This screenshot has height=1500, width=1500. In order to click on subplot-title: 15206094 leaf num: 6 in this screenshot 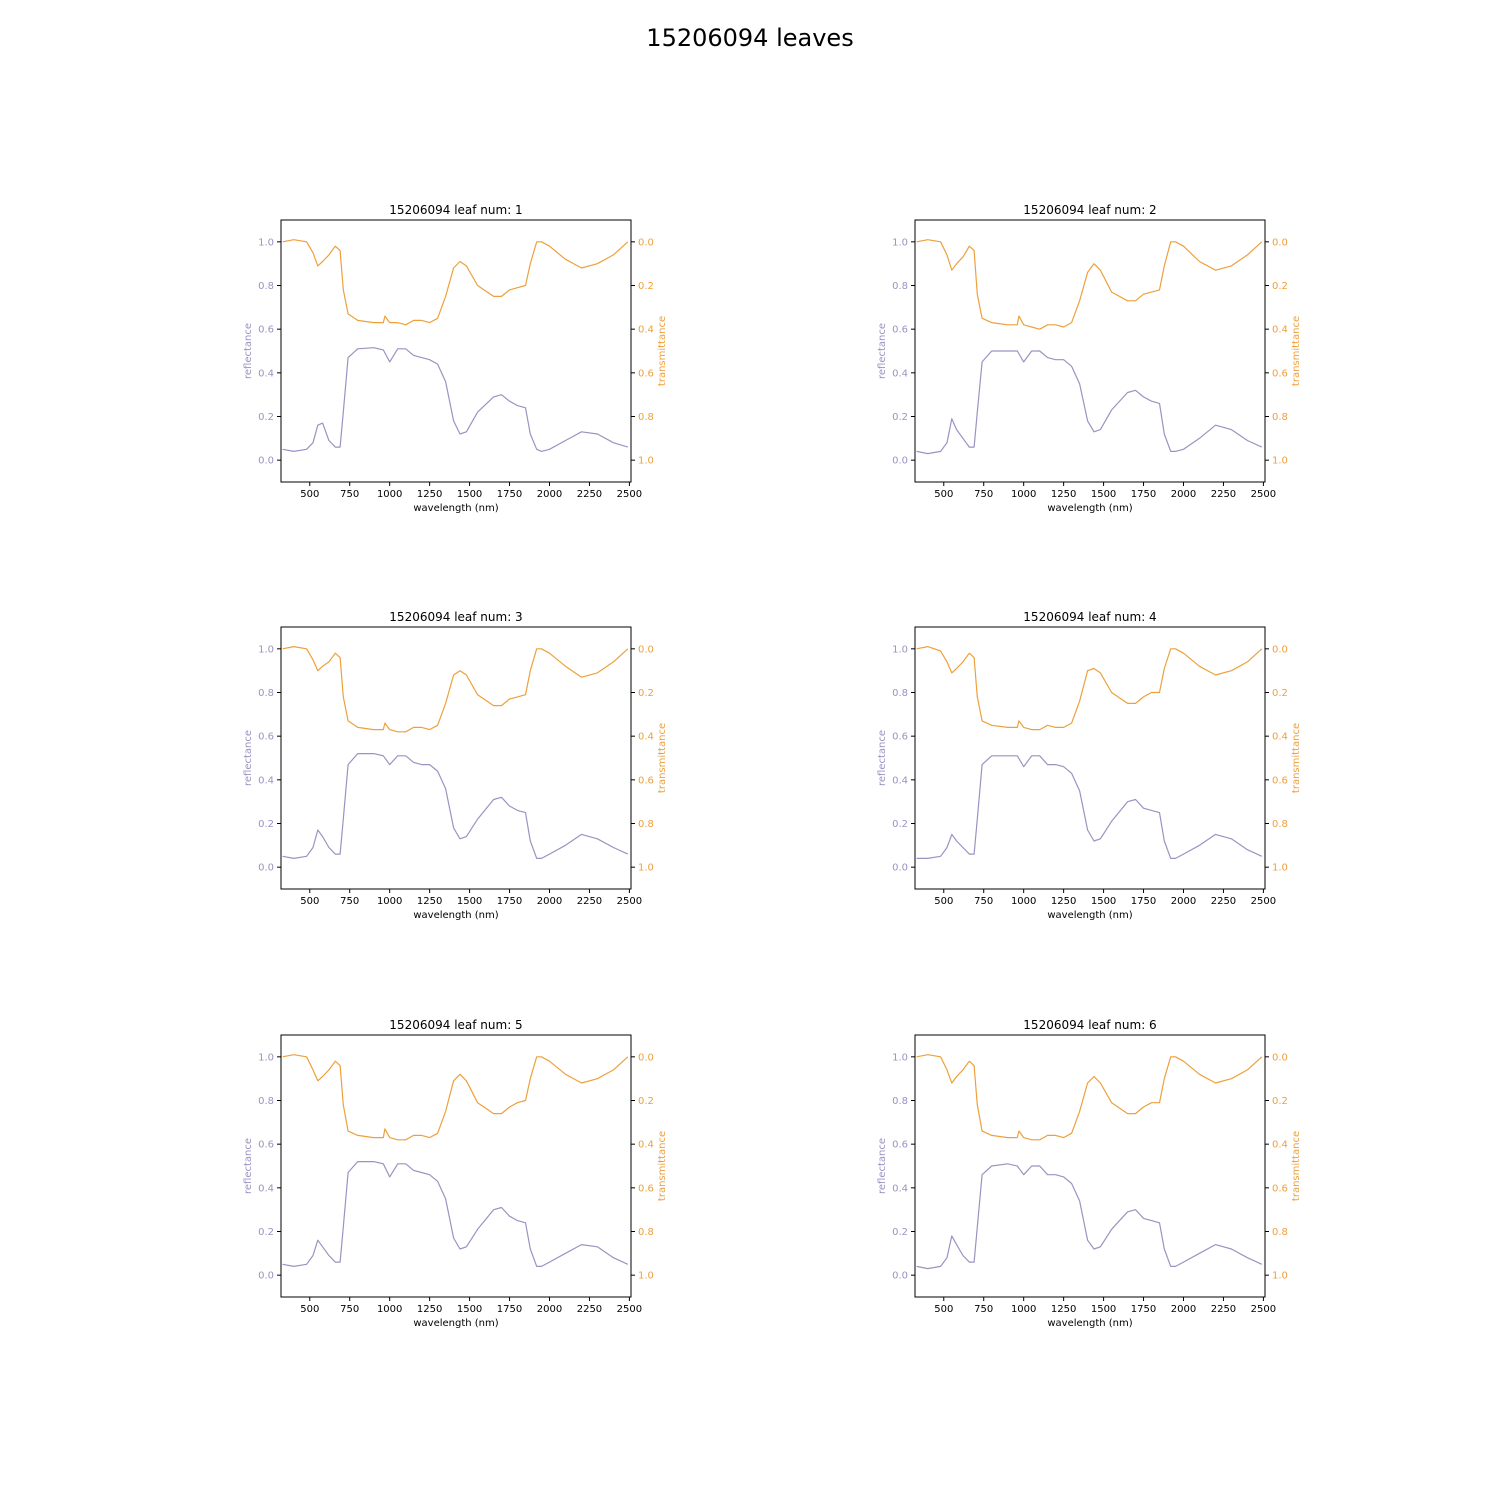, I will do `click(1089, 1025)`.